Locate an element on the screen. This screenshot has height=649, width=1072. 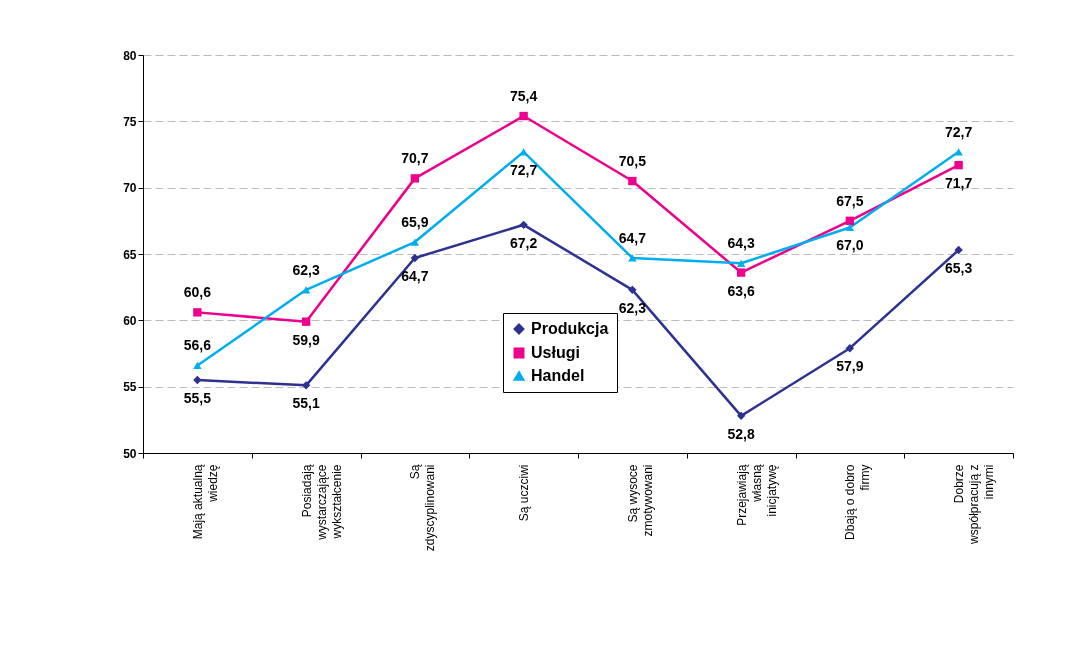
data-label: 57,9 is located at coordinates (850, 366).